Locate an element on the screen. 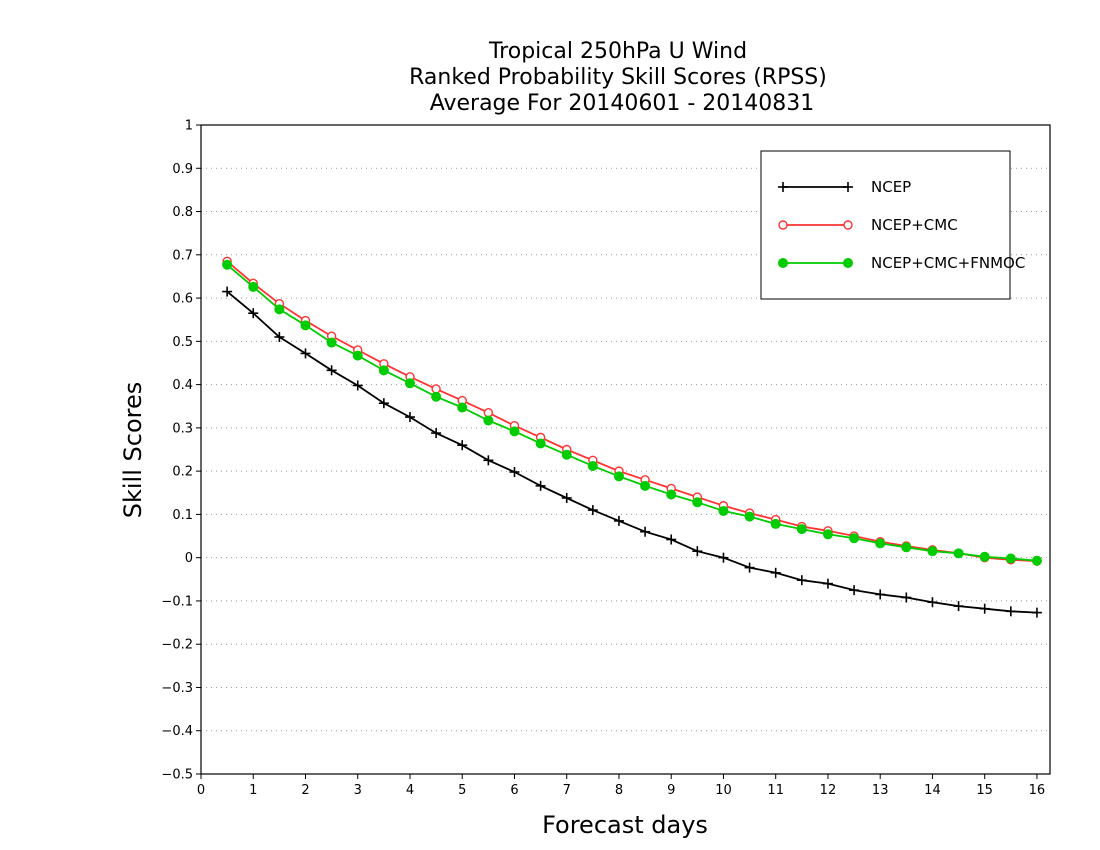 Image resolution: width=1100 pixels, height=850 pixels. chart-title-line-2: Ranked Probability Skill Scores (RPSS) is located at coordinates (618, 77).